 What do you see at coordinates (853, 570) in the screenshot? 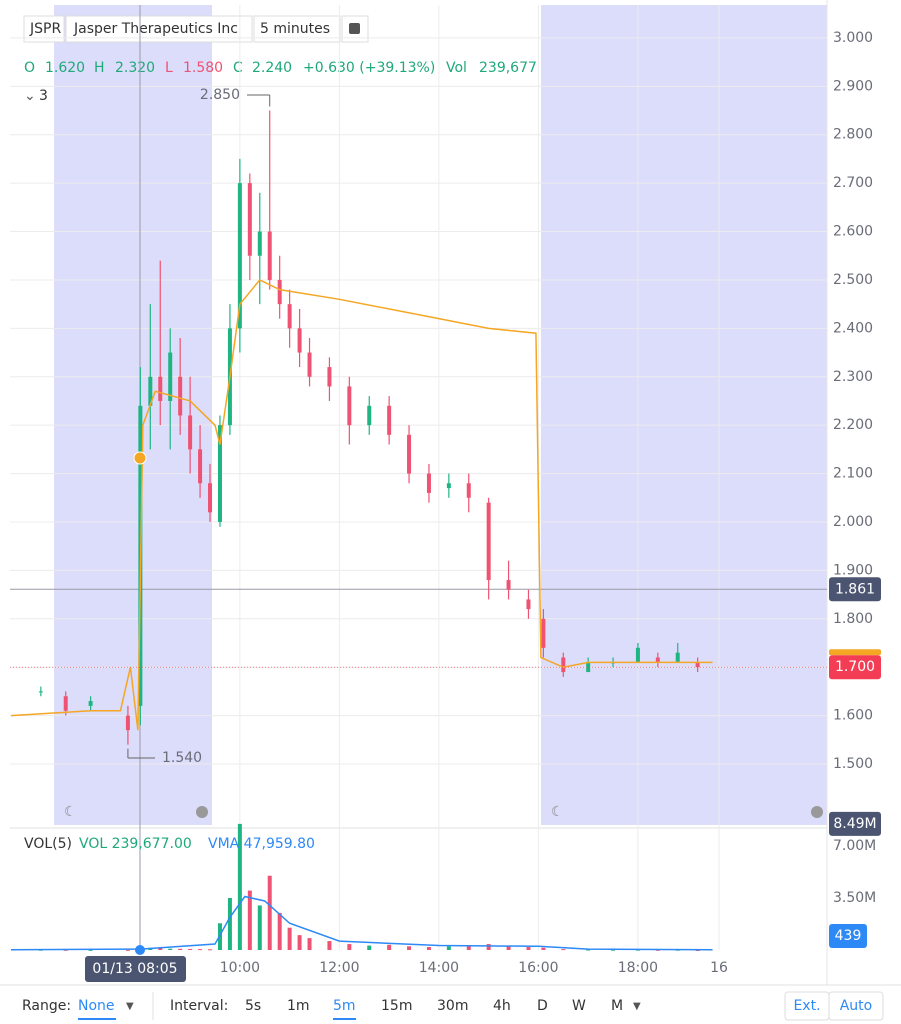
I see `y-tick-label: 1.900` at bounding box center [853, 570].